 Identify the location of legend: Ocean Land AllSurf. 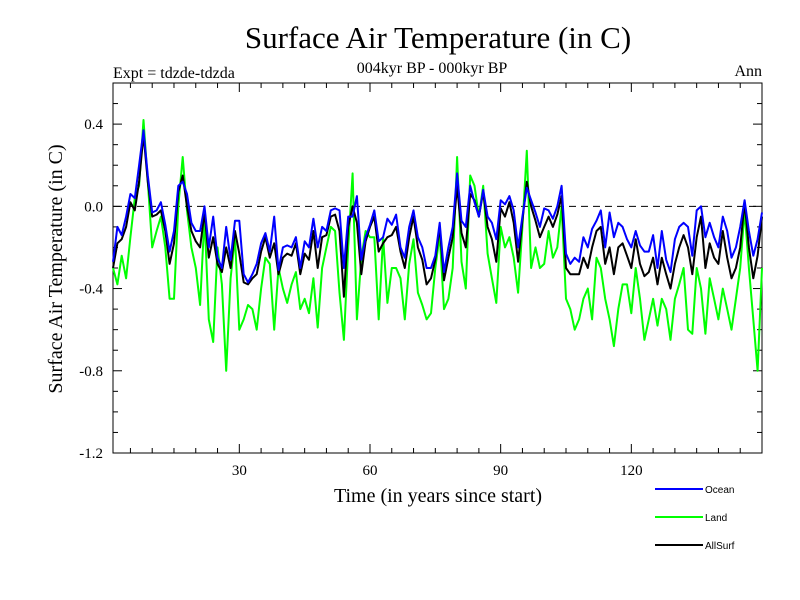
(695, 518).